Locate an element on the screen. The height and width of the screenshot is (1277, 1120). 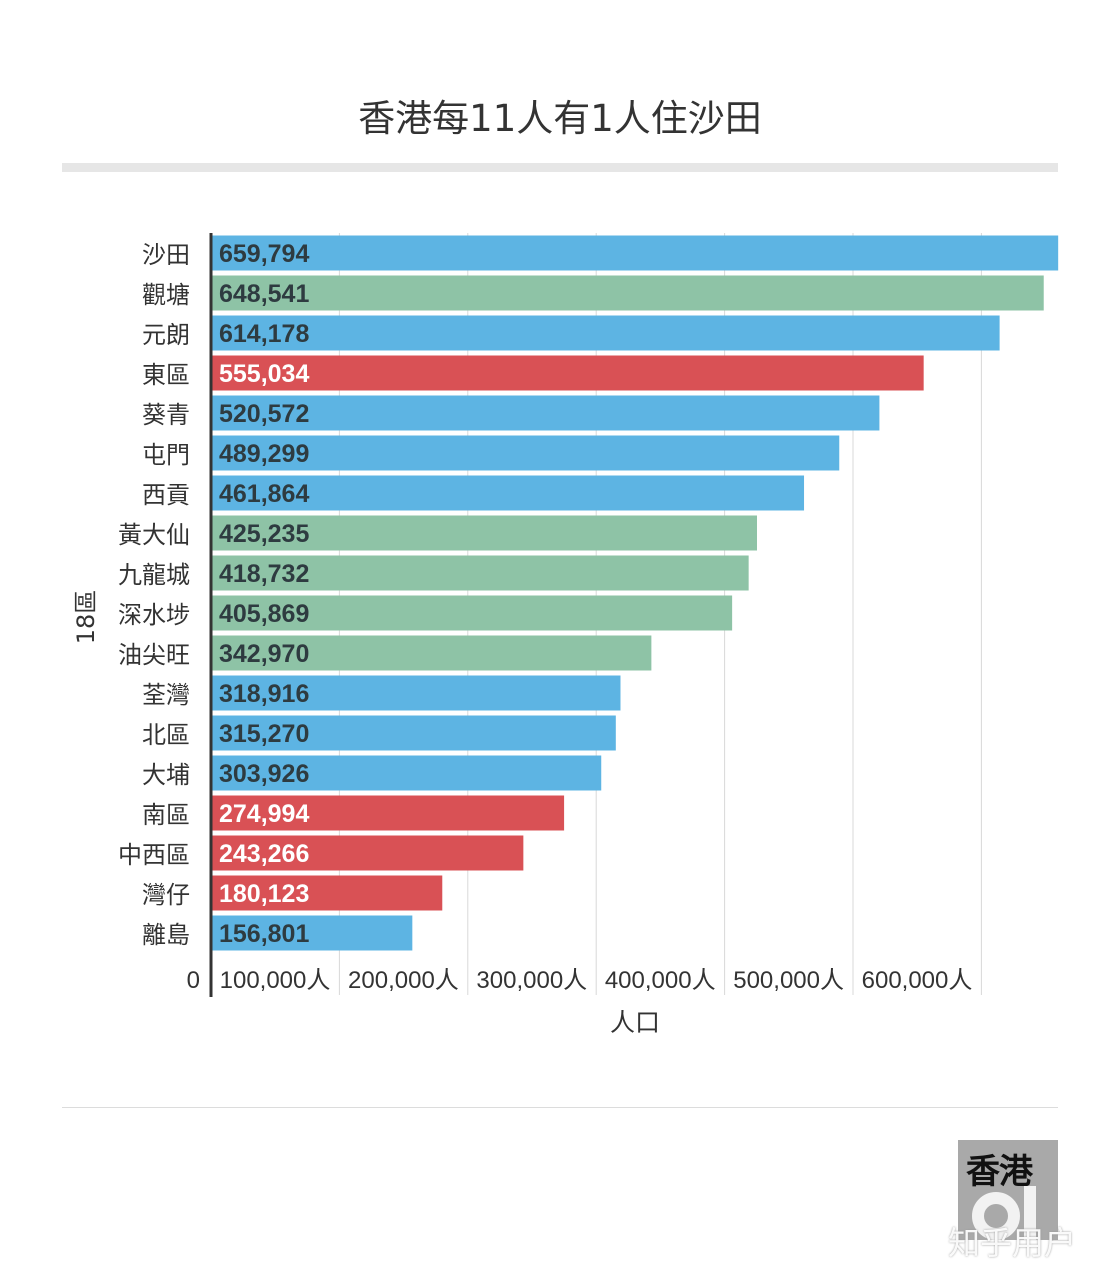
bar-value-label: 303,926 is located at coordinates (264, 774).